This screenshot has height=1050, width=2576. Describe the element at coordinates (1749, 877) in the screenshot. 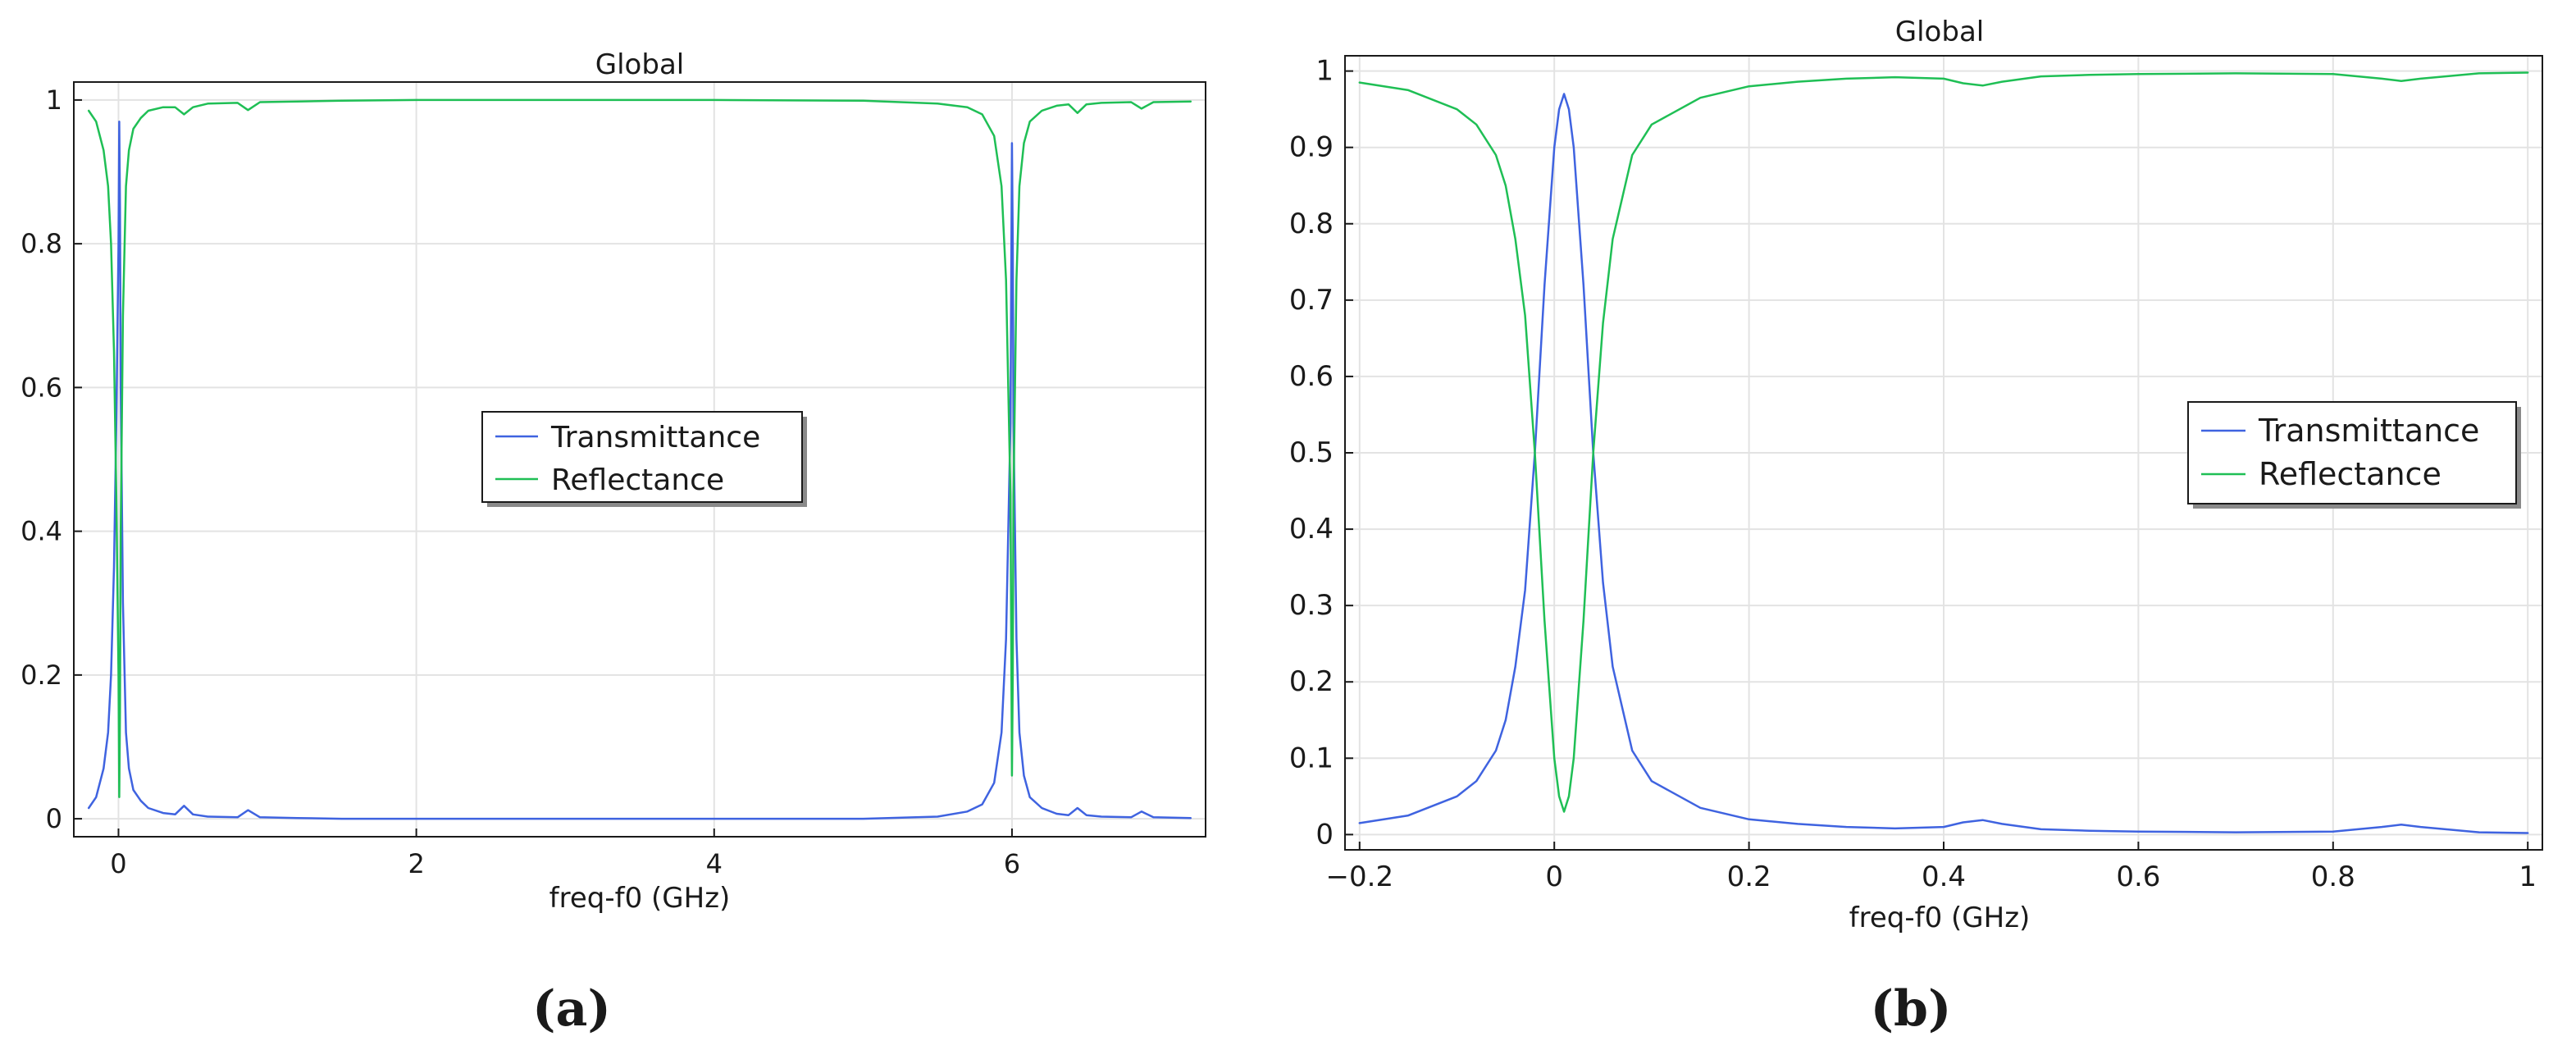

I see `x-tick-label: 0.2` at that location.